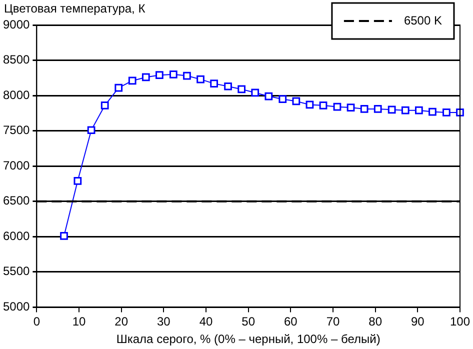  I want to click on y-tick-label: 7500, so click(16, 130).